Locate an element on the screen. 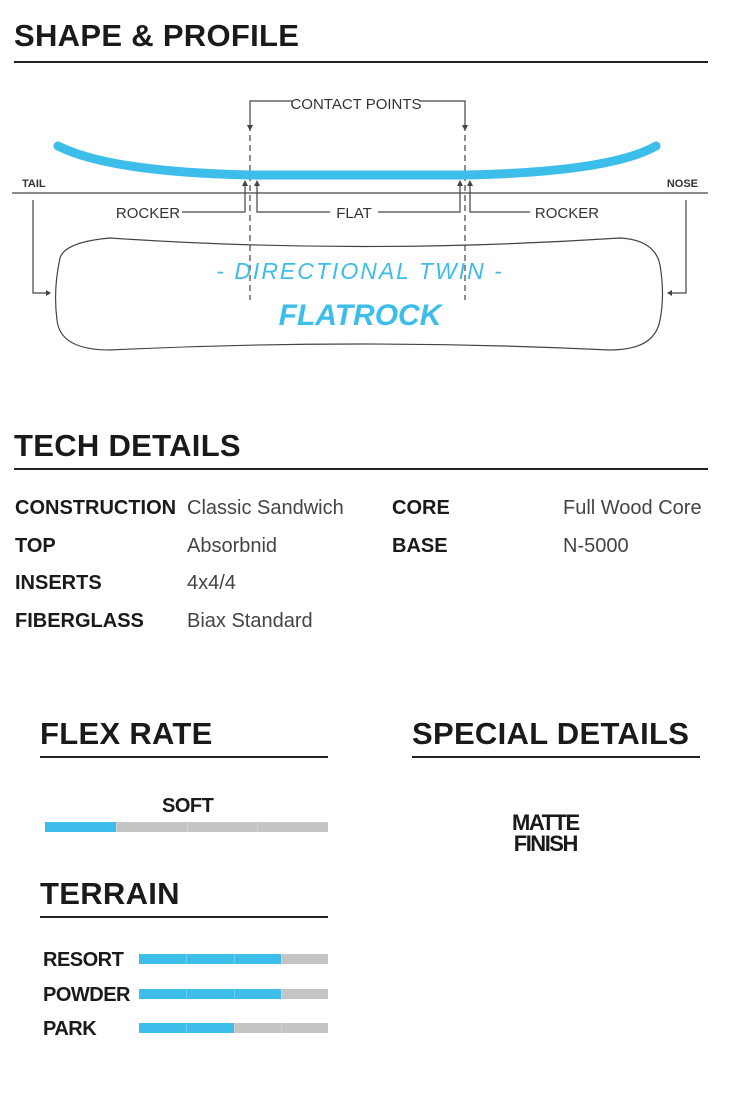  contact-bracket-left is located at coordinates (270, 112).